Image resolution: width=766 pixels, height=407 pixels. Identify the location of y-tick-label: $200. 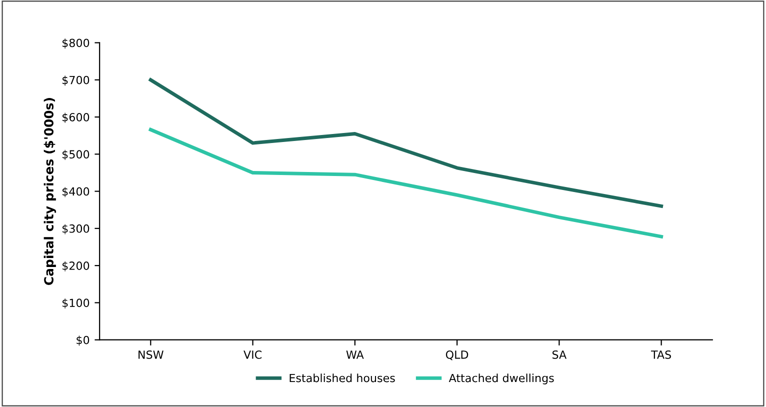
(76, 266).